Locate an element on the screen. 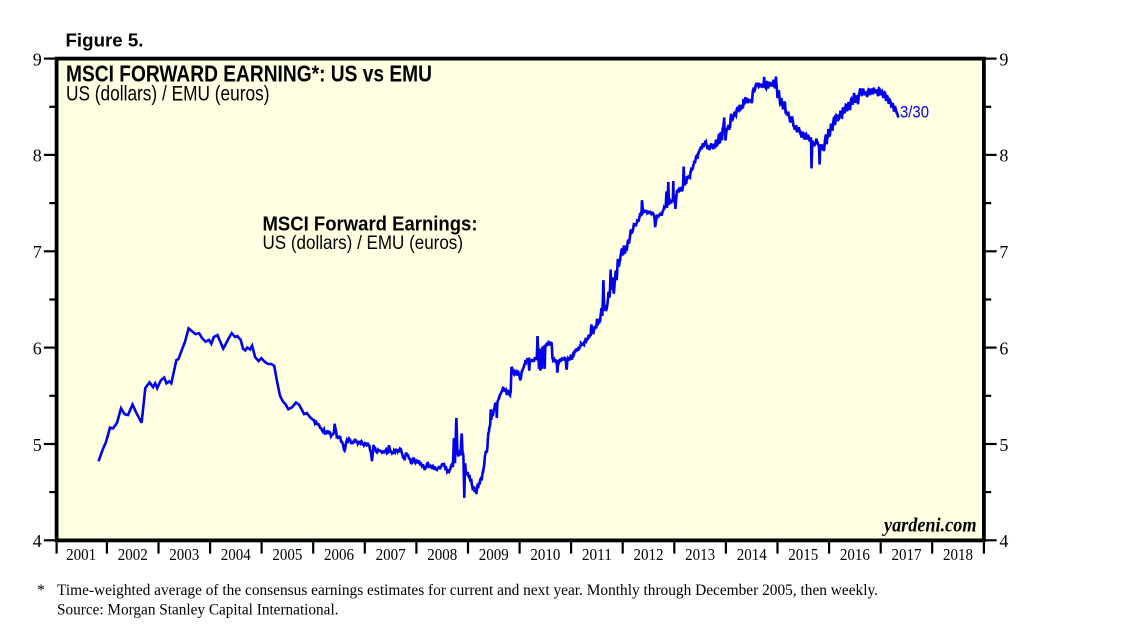 The image size is (1138, 640). svg-text:MSCI FORWARD EARNING*: US vs E: MSCI FORWARD EARNING*: US vs EMU is located at coordinates (249, 74).